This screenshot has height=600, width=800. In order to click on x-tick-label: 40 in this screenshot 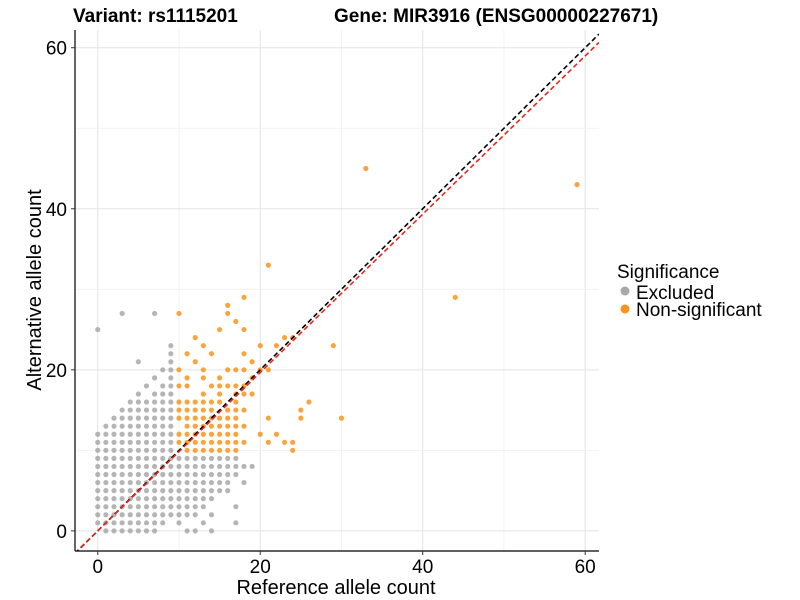, I will do `click(422, 567)`.